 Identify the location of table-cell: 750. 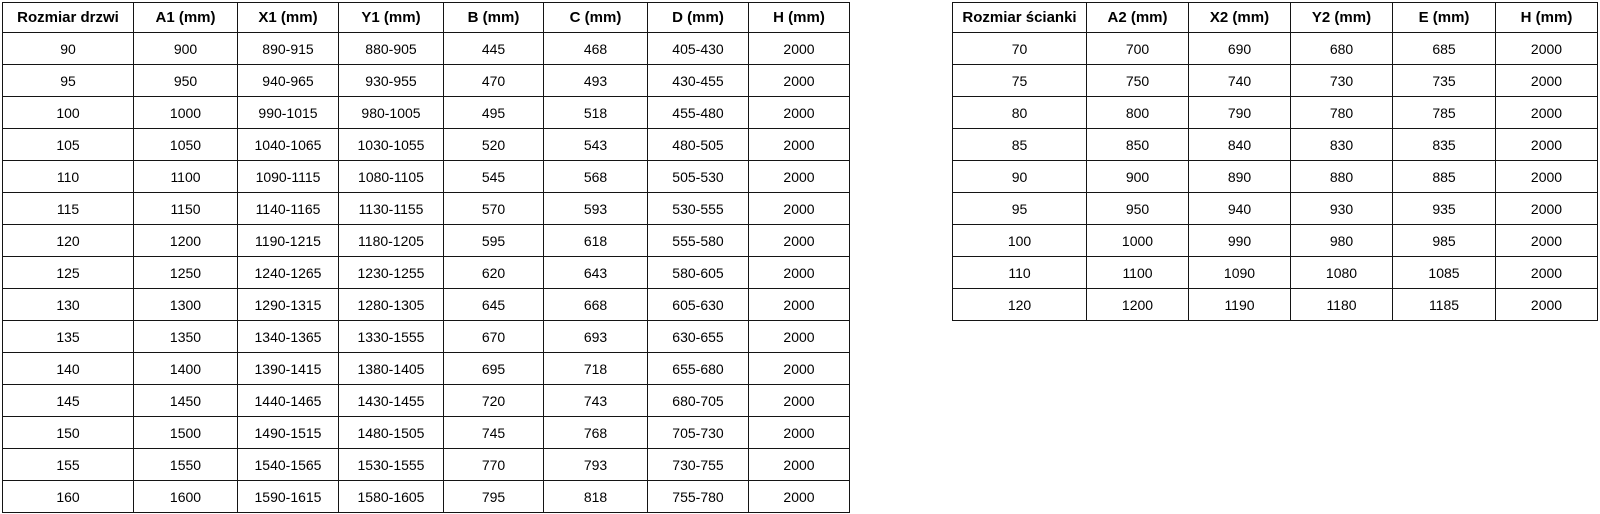
(1137, 80).